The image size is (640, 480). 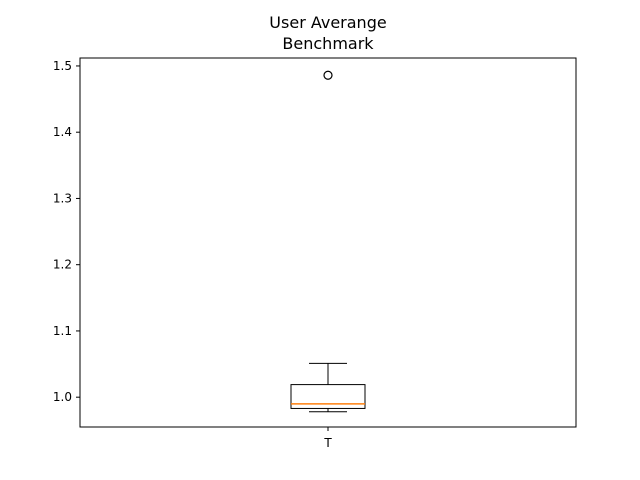 I want to click on y-tick-label-5: 1.5, so click(x=62, y=66).